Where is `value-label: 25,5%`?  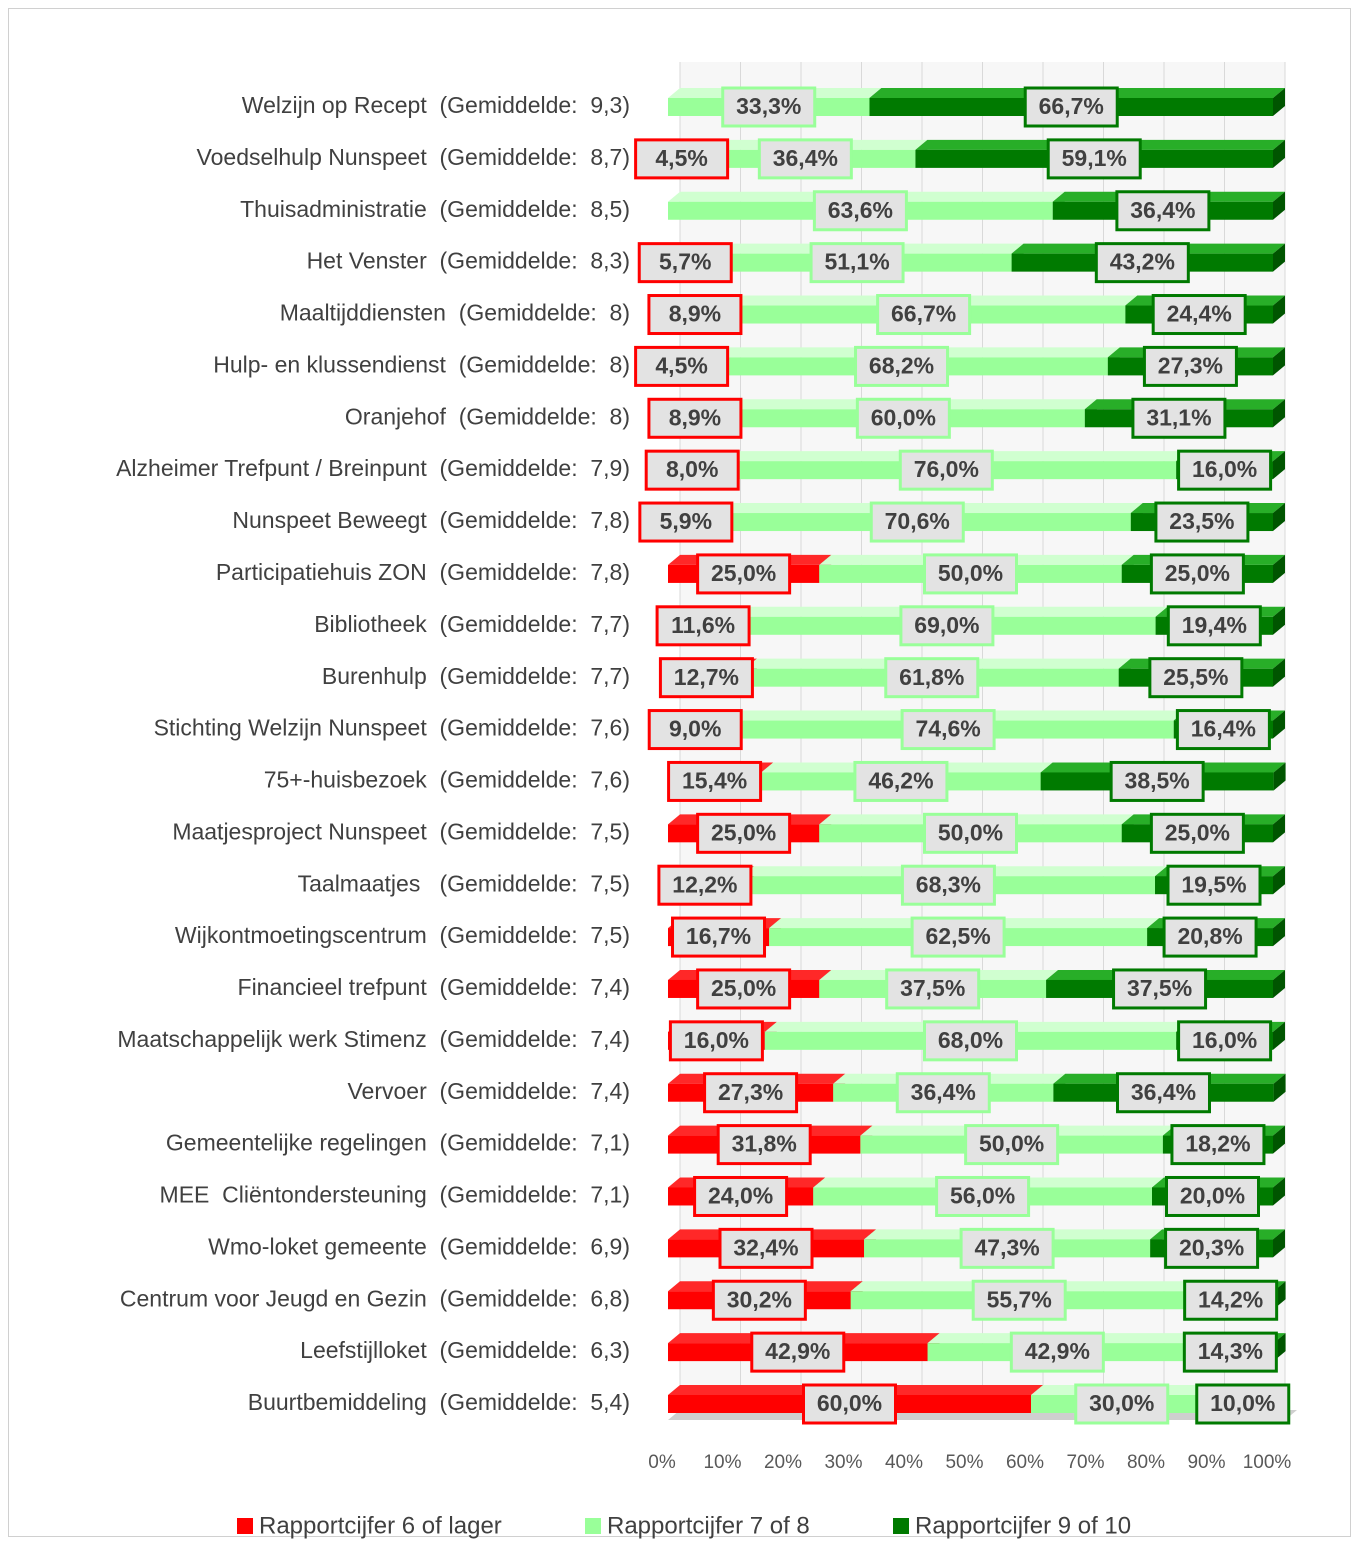
value-label: 25,5% is located at coordinates (1195, 677).